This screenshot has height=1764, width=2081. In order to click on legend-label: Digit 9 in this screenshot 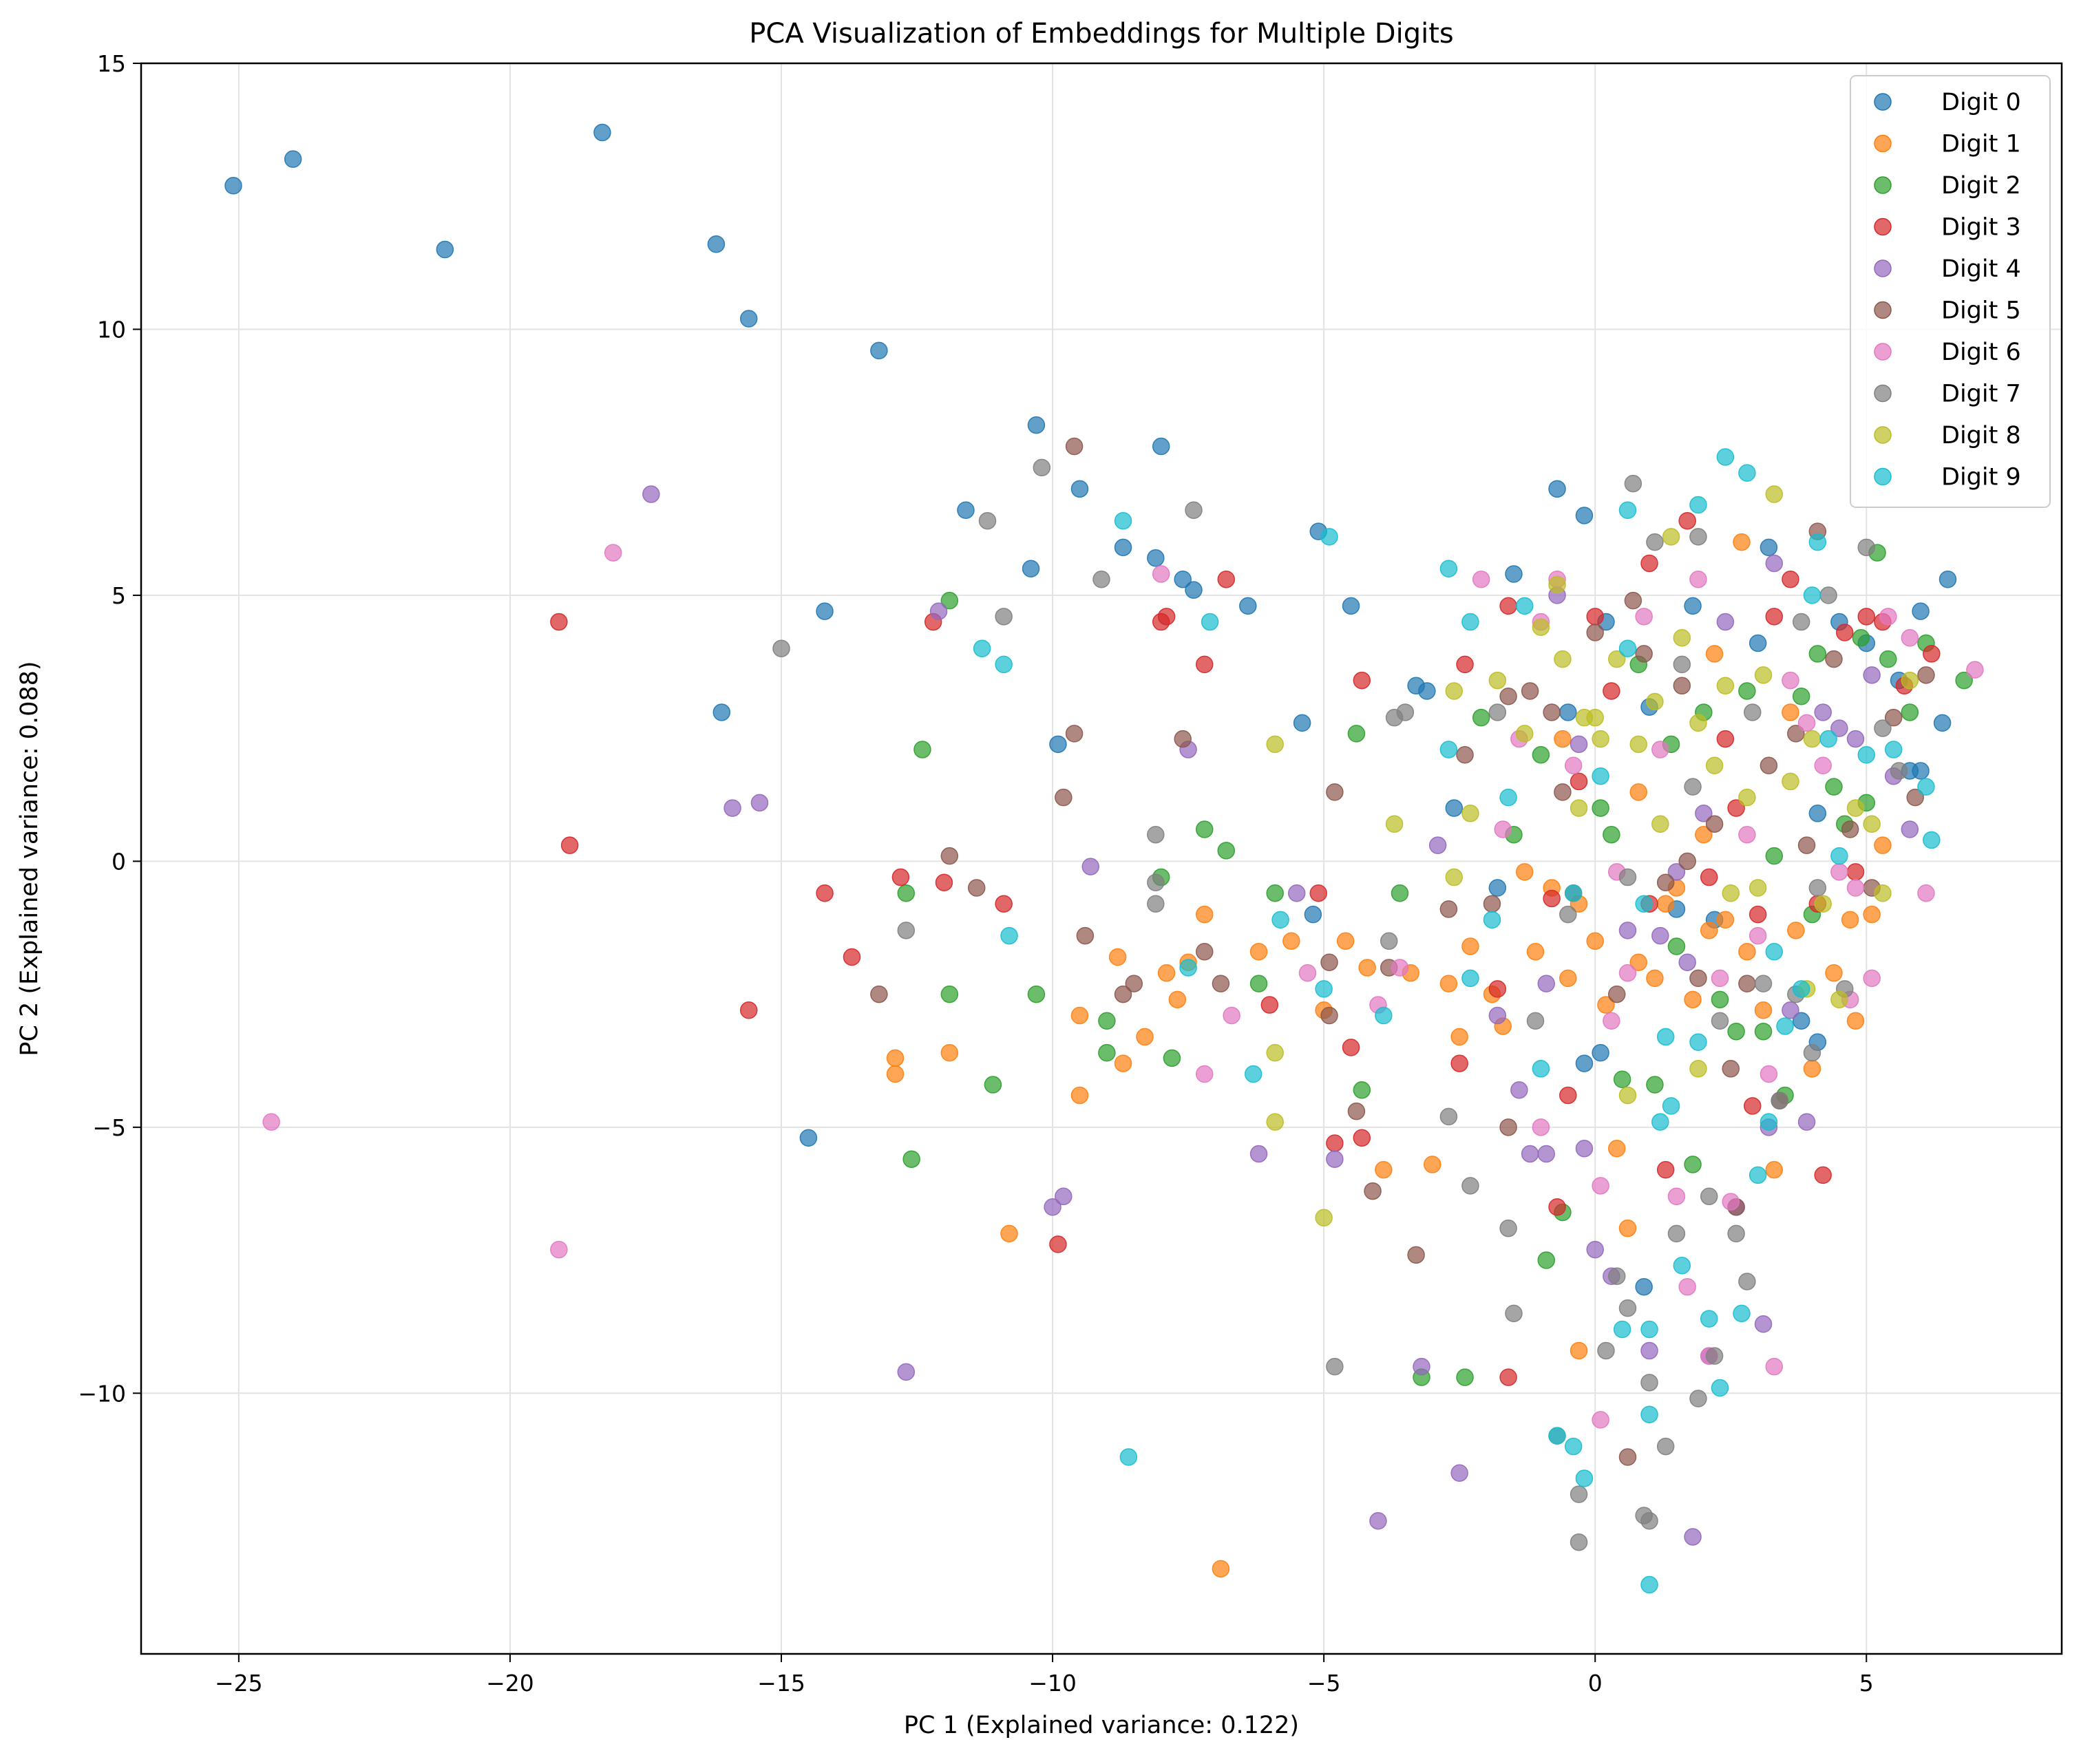, I will do `click(1981, 477)`.